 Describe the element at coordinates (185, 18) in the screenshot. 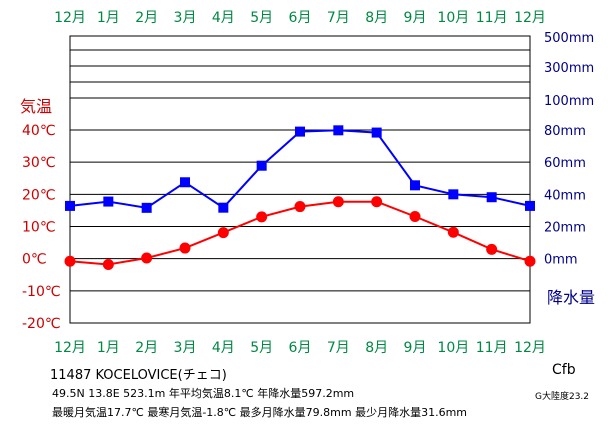

I see `top-month-label: 3月` at that location.